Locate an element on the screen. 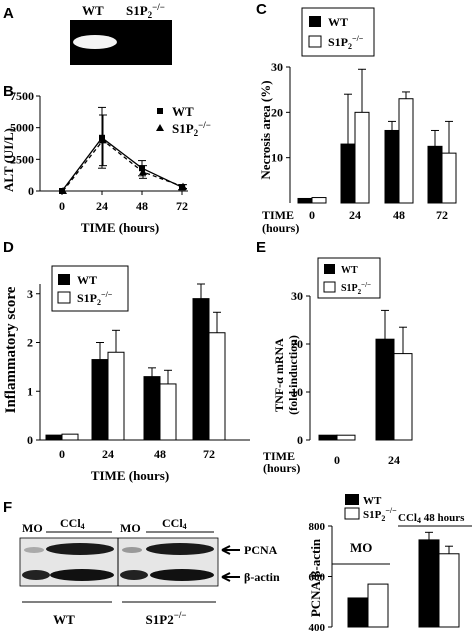 Image resolution: width=474 pixels, height=632 pixels. e-legend-ko-swatch is located at coordinates (329, 287).